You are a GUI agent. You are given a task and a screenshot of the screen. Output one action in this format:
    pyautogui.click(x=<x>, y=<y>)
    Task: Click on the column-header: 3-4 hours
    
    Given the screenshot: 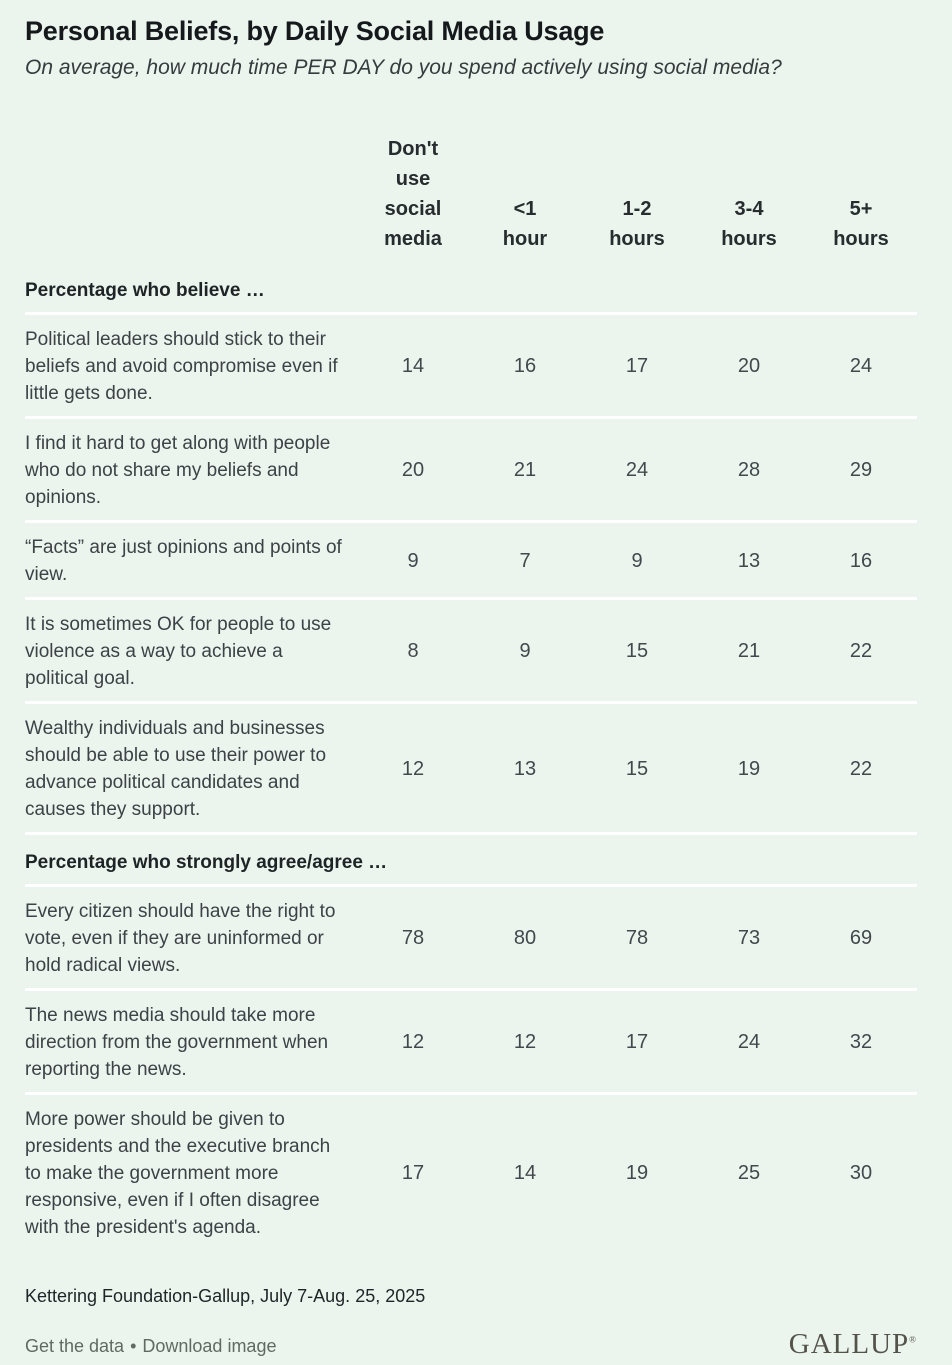 What is the action you would take?
    pyautogui.click(x=749, y=224)
    